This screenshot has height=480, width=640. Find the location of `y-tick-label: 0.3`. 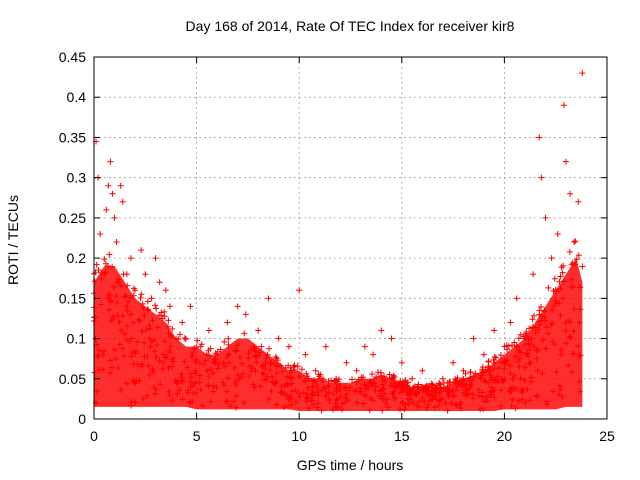

y-tick-label: 0.3 is located at coordinates (77, 178).